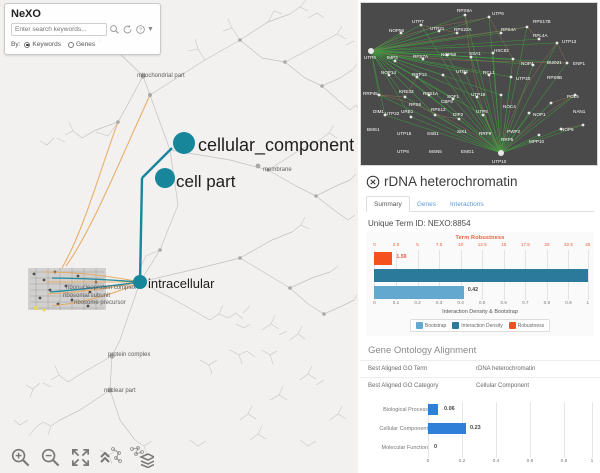 Image resolution: width=600 pixels, height=473 pixels. I want to click on gene-label: RPS1A, so click(431, 93).